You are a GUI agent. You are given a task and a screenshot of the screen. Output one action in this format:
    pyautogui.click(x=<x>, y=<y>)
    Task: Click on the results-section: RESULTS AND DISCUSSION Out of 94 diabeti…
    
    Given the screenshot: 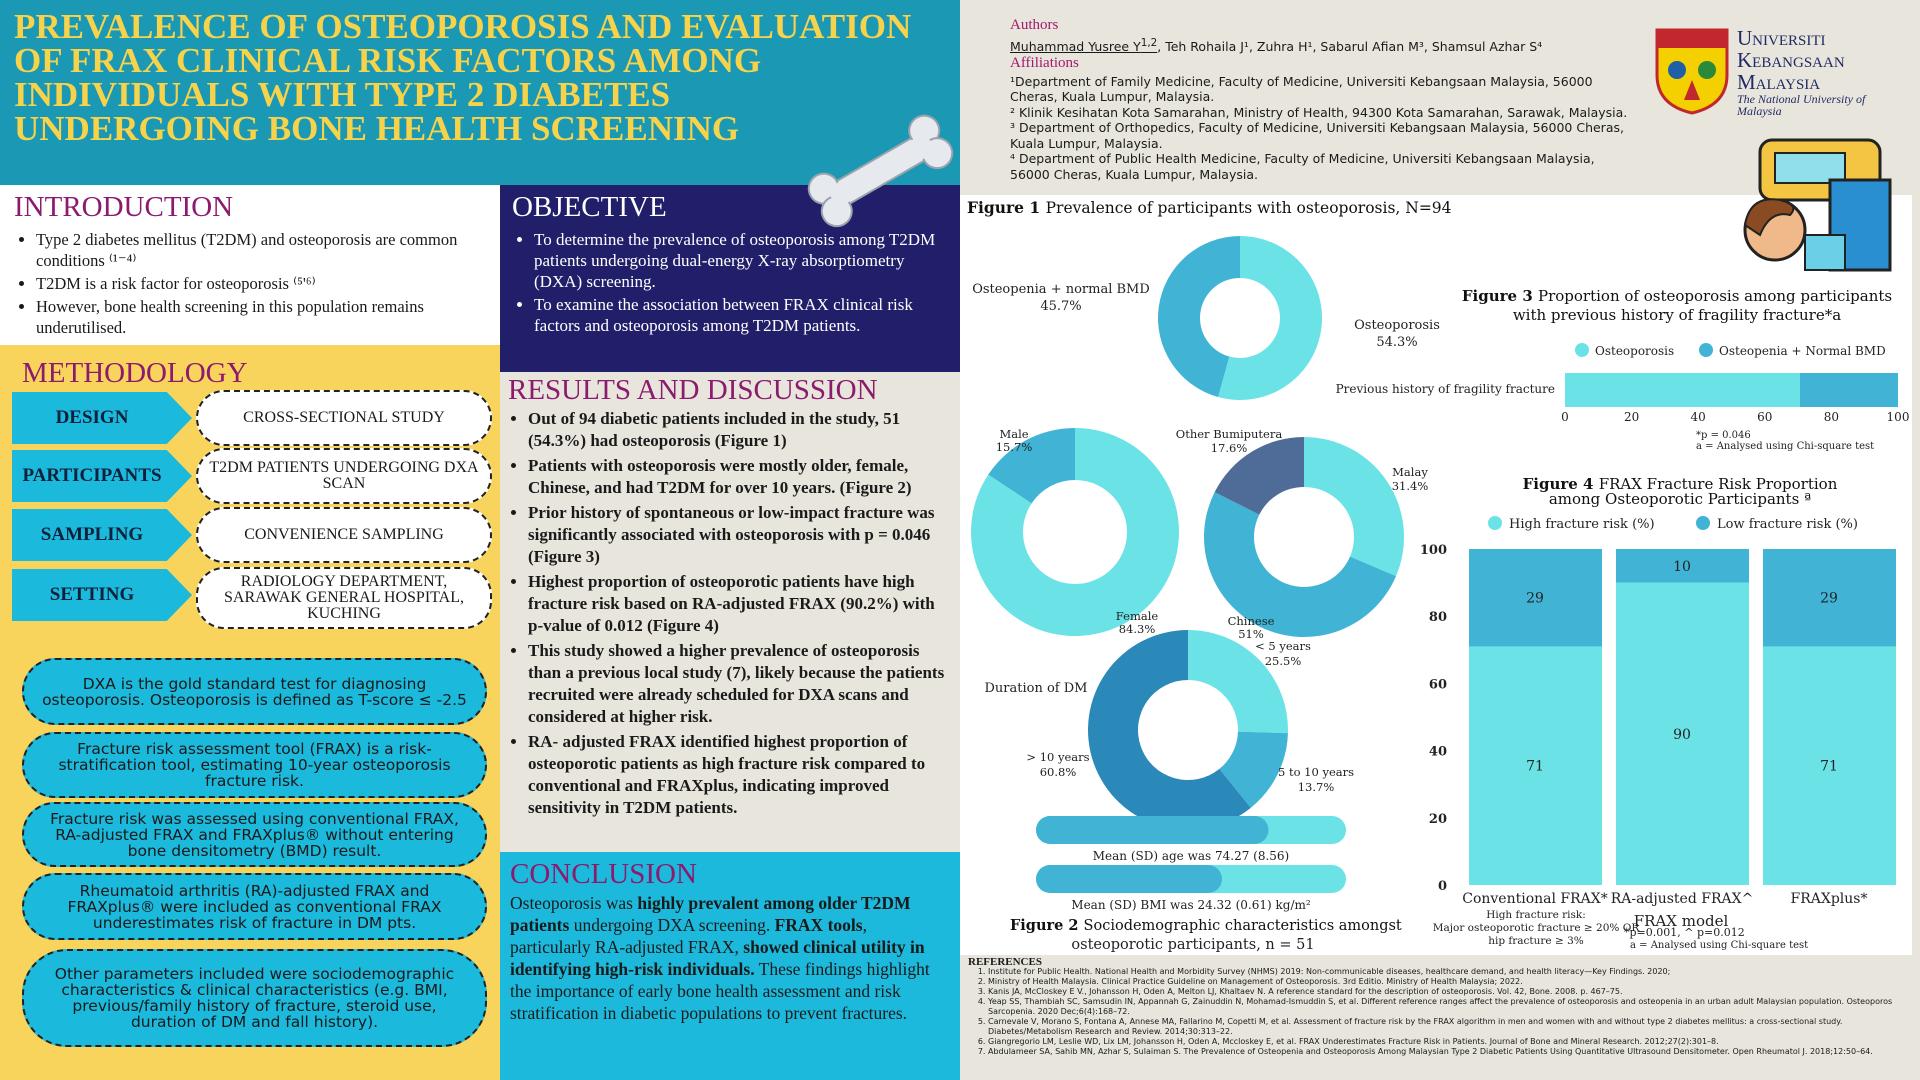 What is the action you would take?
    pyautogui.click(x=730, y=612)
    